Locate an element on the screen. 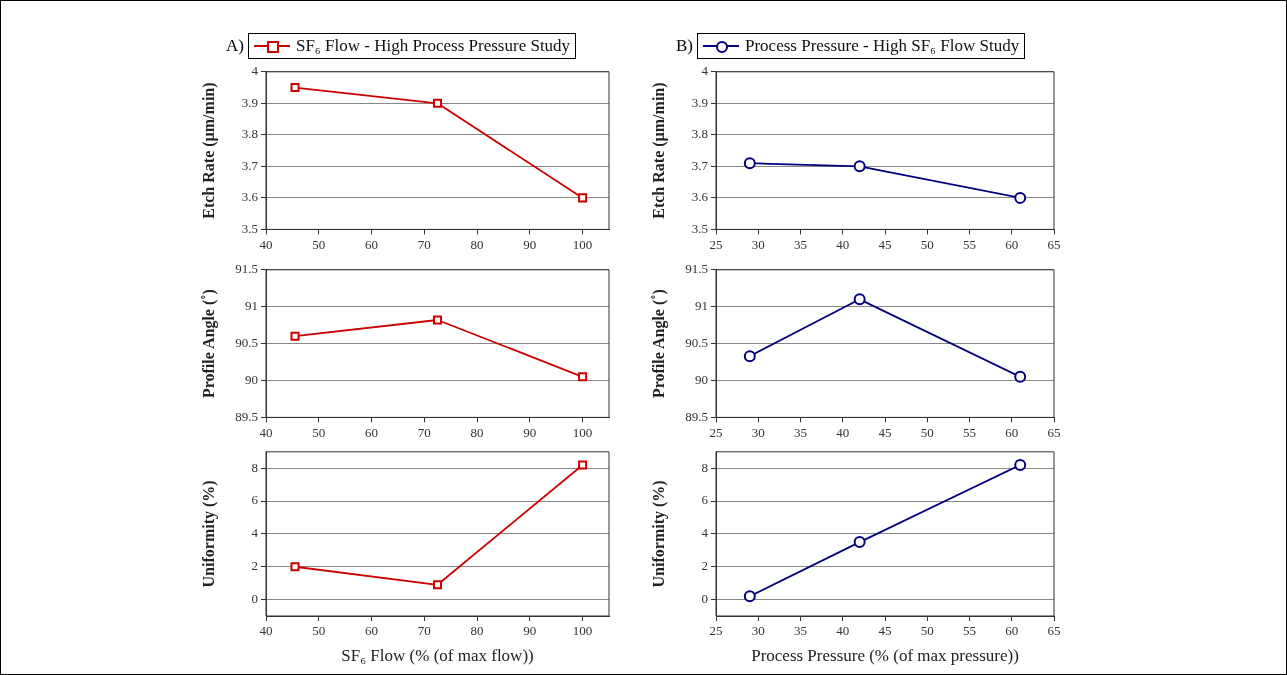 Image resolution: width=1287 pixels, height=675 pixels. legend-label: SF₆ Flow - High Process Pressure Study is located at coordinates (433, 46).